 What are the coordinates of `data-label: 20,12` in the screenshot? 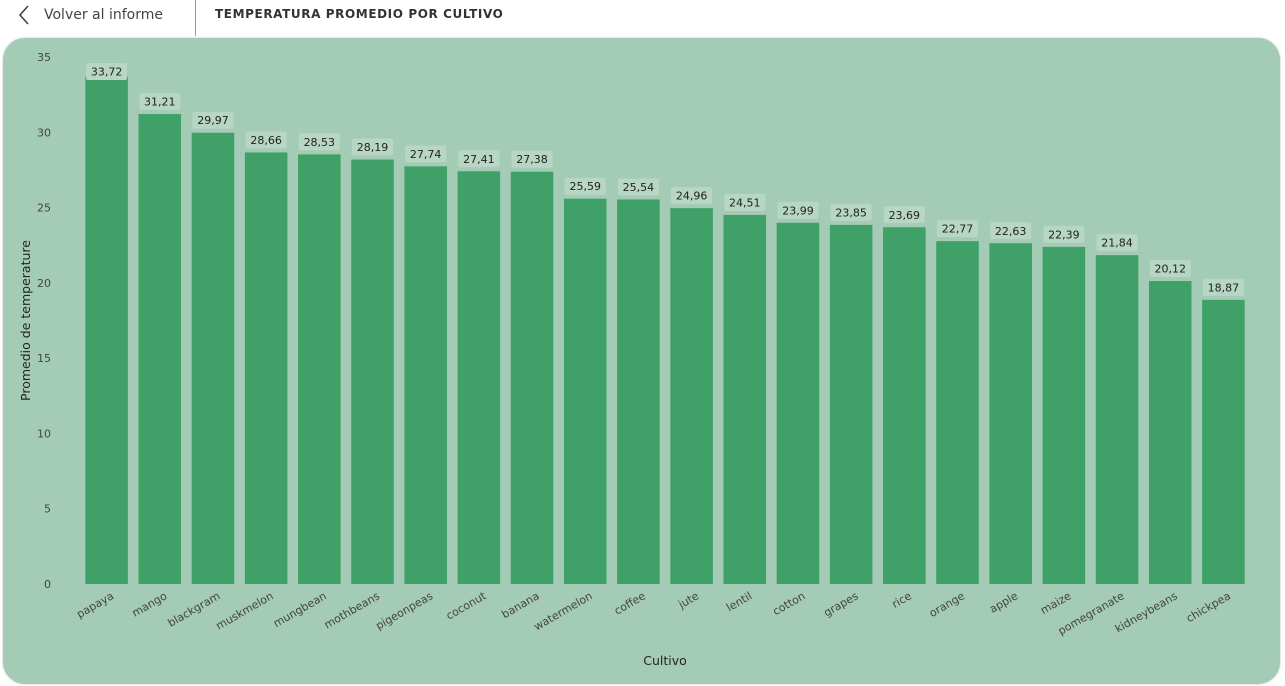 It's located at (1170, 269).